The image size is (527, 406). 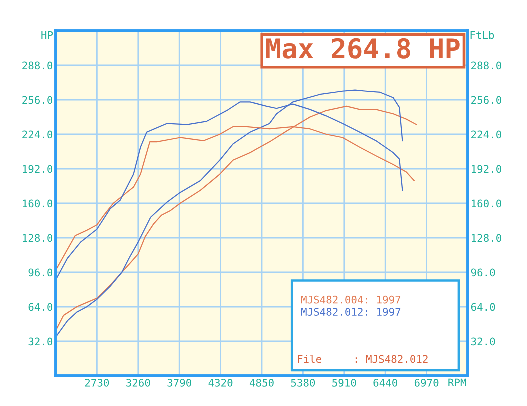 What do you see at coordinates (37, 66) in the screenshot?
I see `y-tick-label: 288.0` at bounding box center [37, 66].